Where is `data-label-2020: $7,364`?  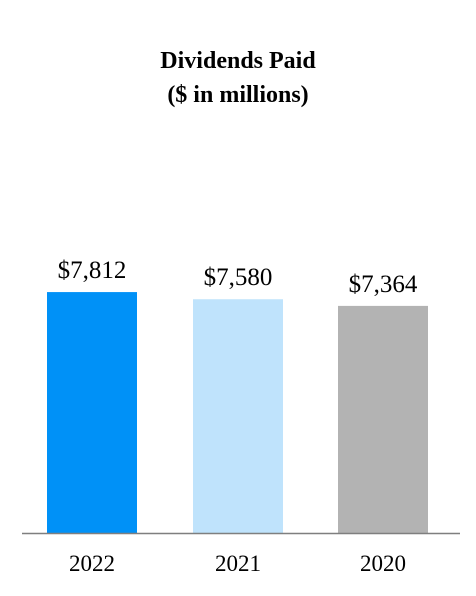 data-label-2020: $7,364 is located at coordinates (383, 284).